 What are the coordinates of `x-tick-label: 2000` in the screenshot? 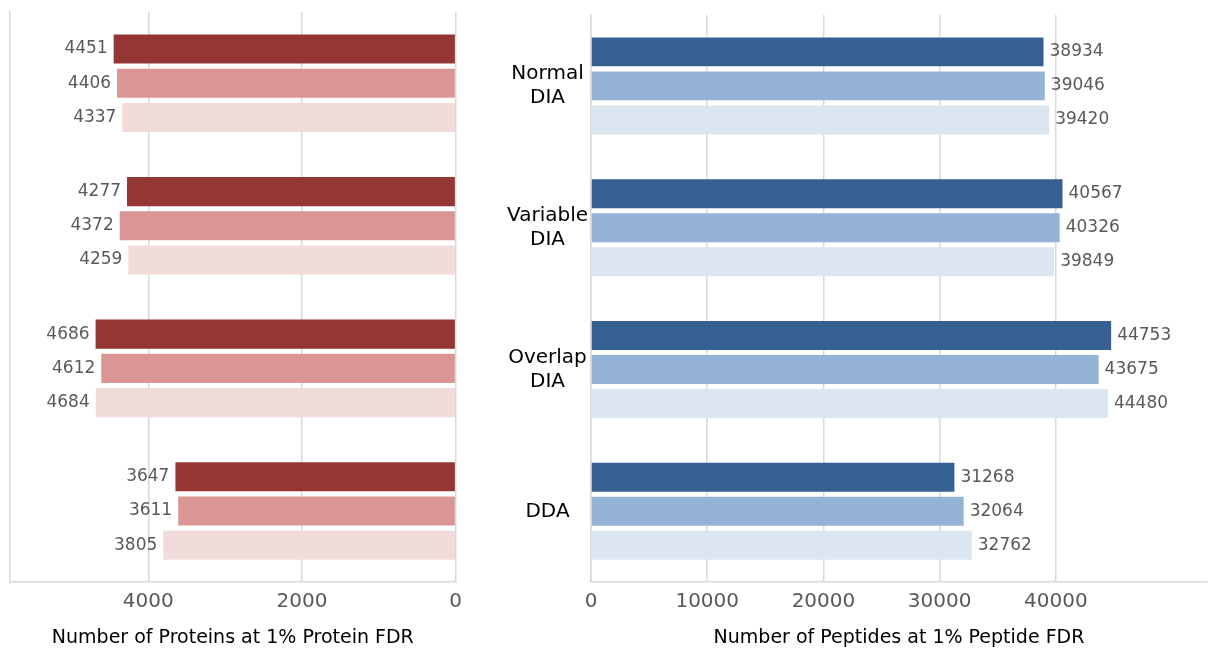 It's located at (302, 600).